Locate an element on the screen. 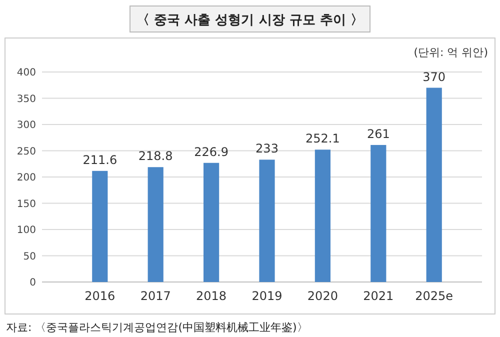  data-label: 211.6 is located at coordinates (100, 159).